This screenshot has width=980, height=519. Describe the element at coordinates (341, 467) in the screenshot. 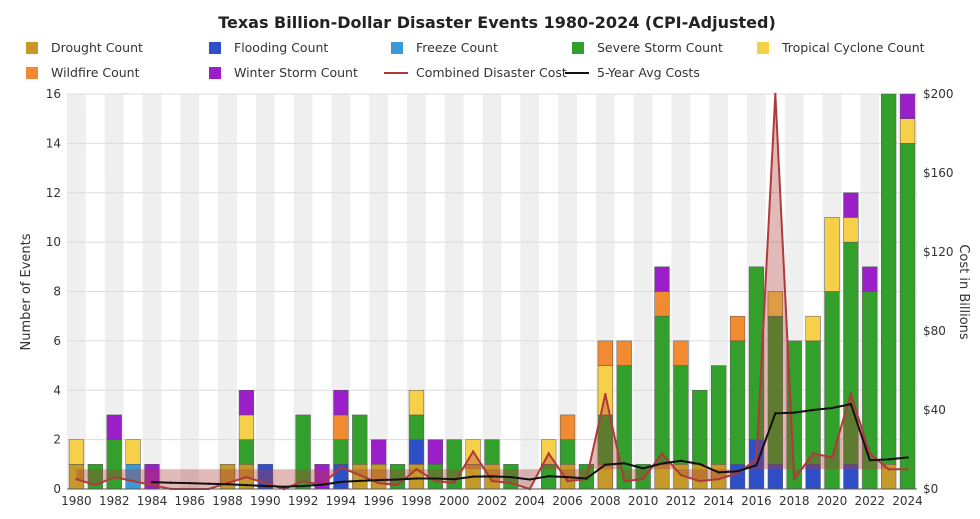

I see `combined-cost-point-1994` at that location.